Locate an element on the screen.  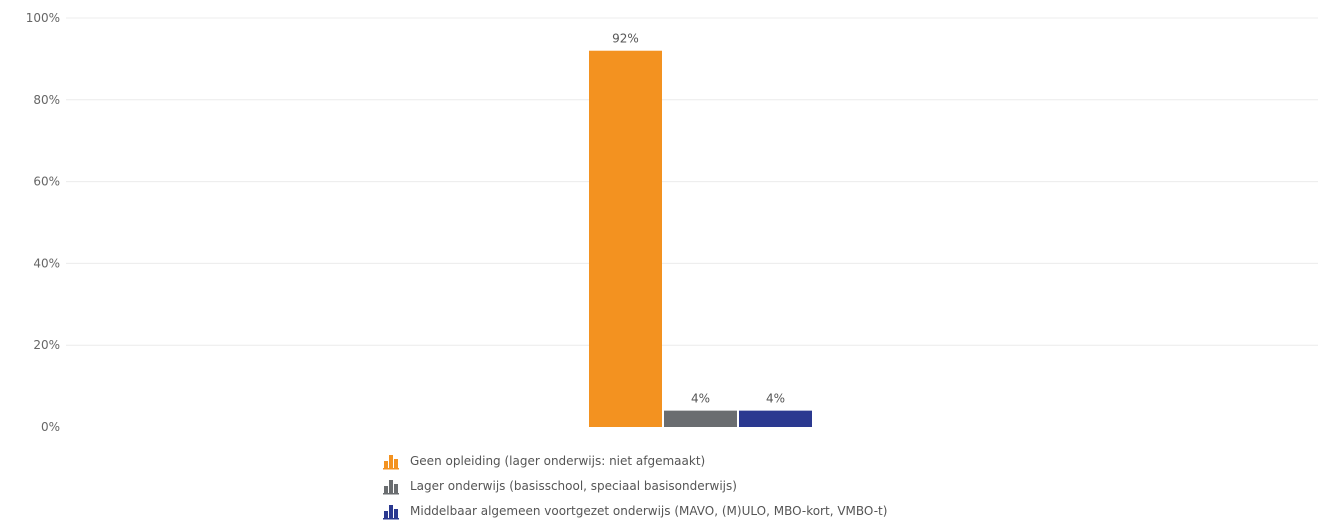
y-tick-label: 100% is located at coordinates (43, 18).